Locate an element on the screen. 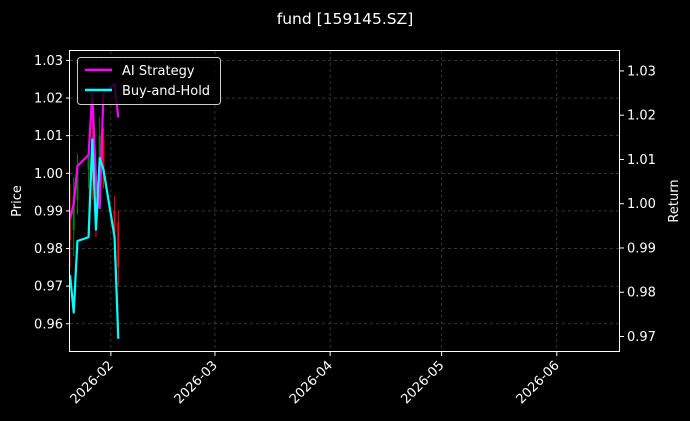  right-y-tick-label: 1.00 is located at coordinates (641, 204).